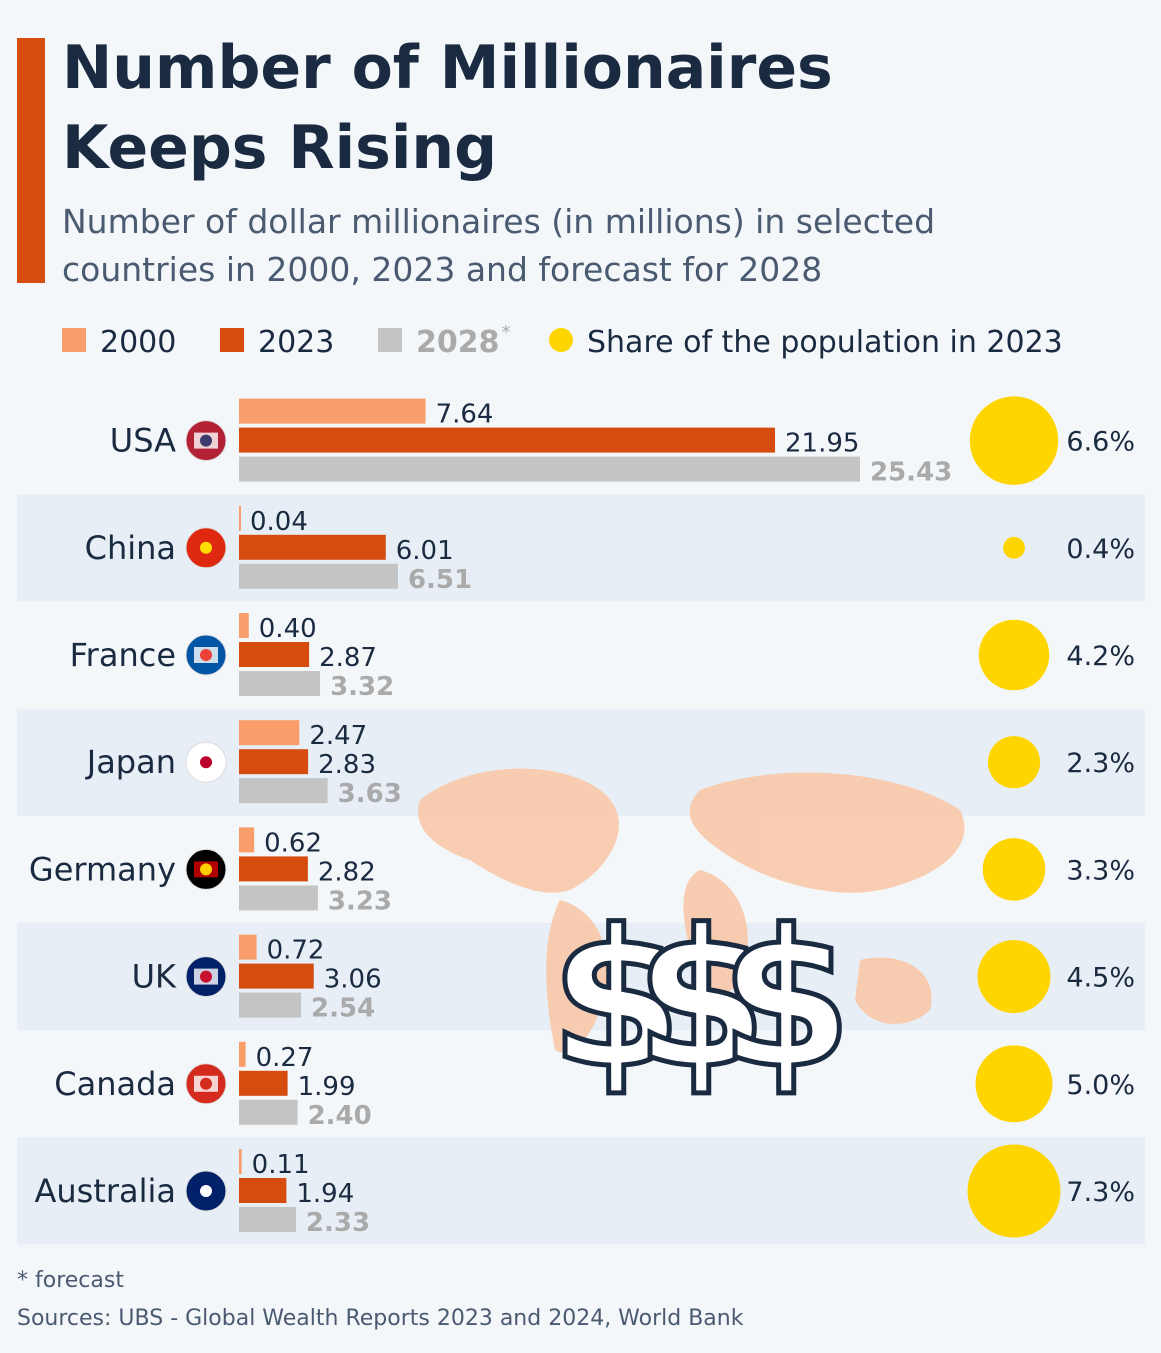  I want to click on world-map-decoration, so click(691, 910).